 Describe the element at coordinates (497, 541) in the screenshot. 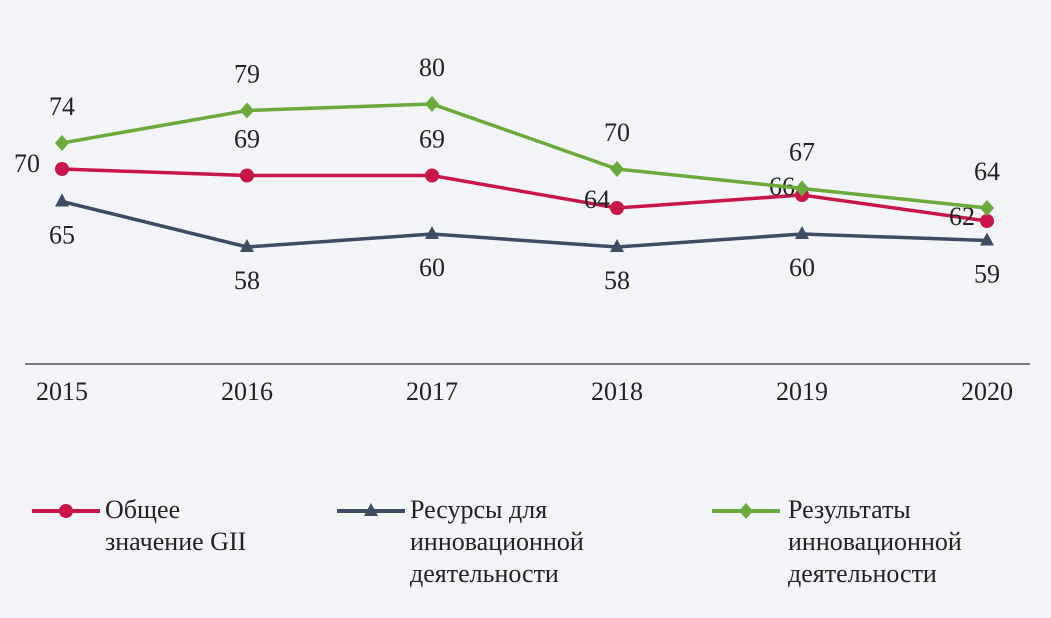

I see `legend-label: Ресурсы для инновационной деятельности` at that location.